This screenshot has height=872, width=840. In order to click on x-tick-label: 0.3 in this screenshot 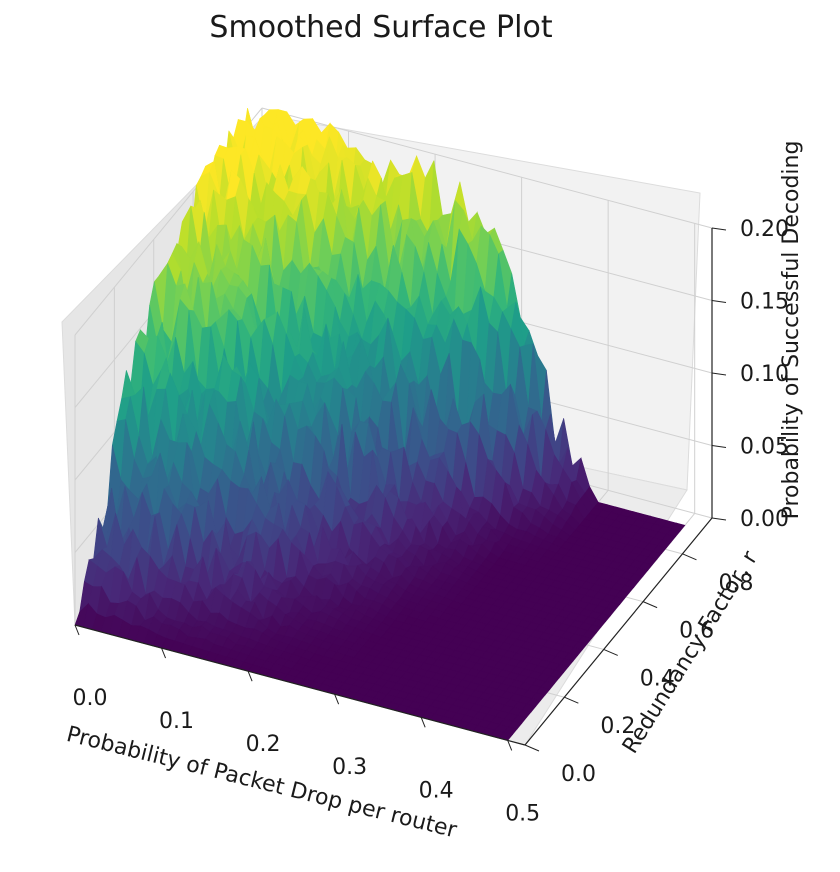, I will do `click(349, 767)`.